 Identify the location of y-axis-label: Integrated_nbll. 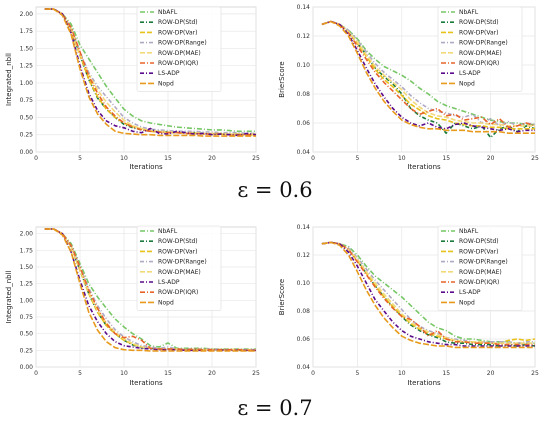
(9, 296).